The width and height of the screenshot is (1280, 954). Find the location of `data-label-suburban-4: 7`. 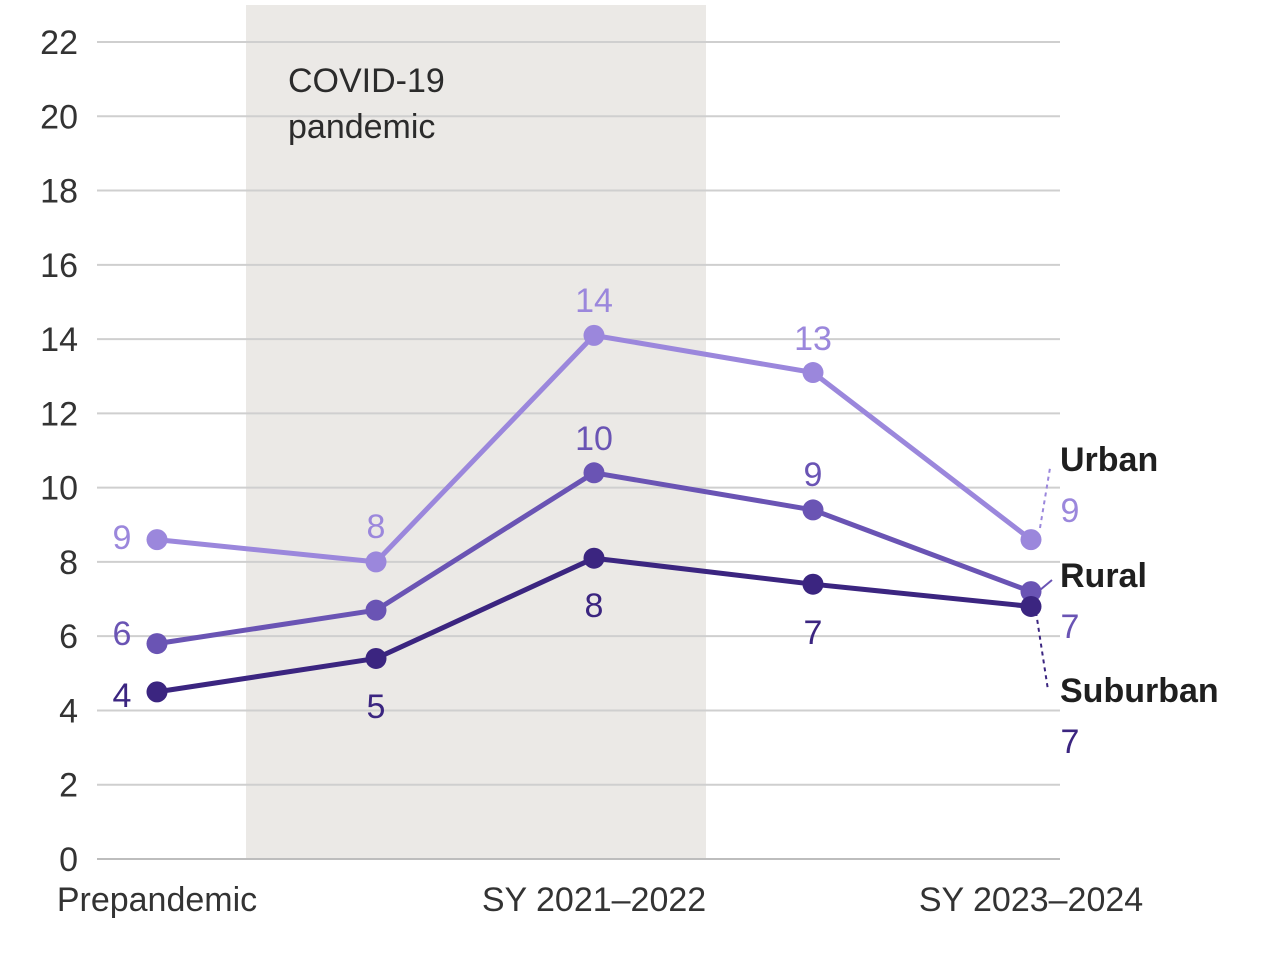

data-label-suburban-4: 7 is located at coordinates (1070, 742).